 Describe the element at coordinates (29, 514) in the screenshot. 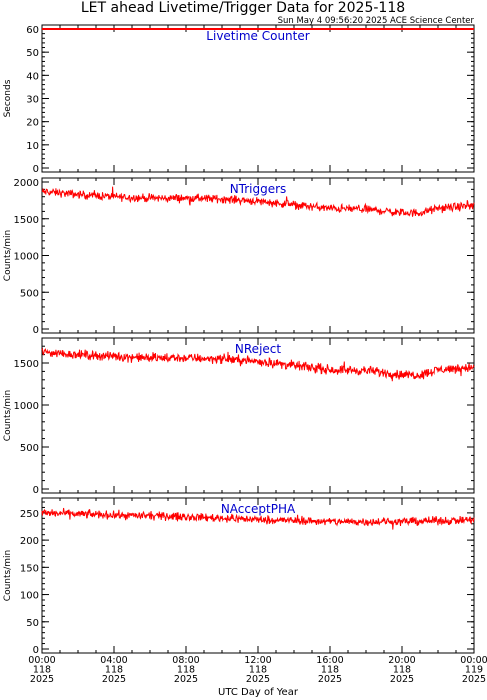

I see `y-tick-label: 250` at that location.